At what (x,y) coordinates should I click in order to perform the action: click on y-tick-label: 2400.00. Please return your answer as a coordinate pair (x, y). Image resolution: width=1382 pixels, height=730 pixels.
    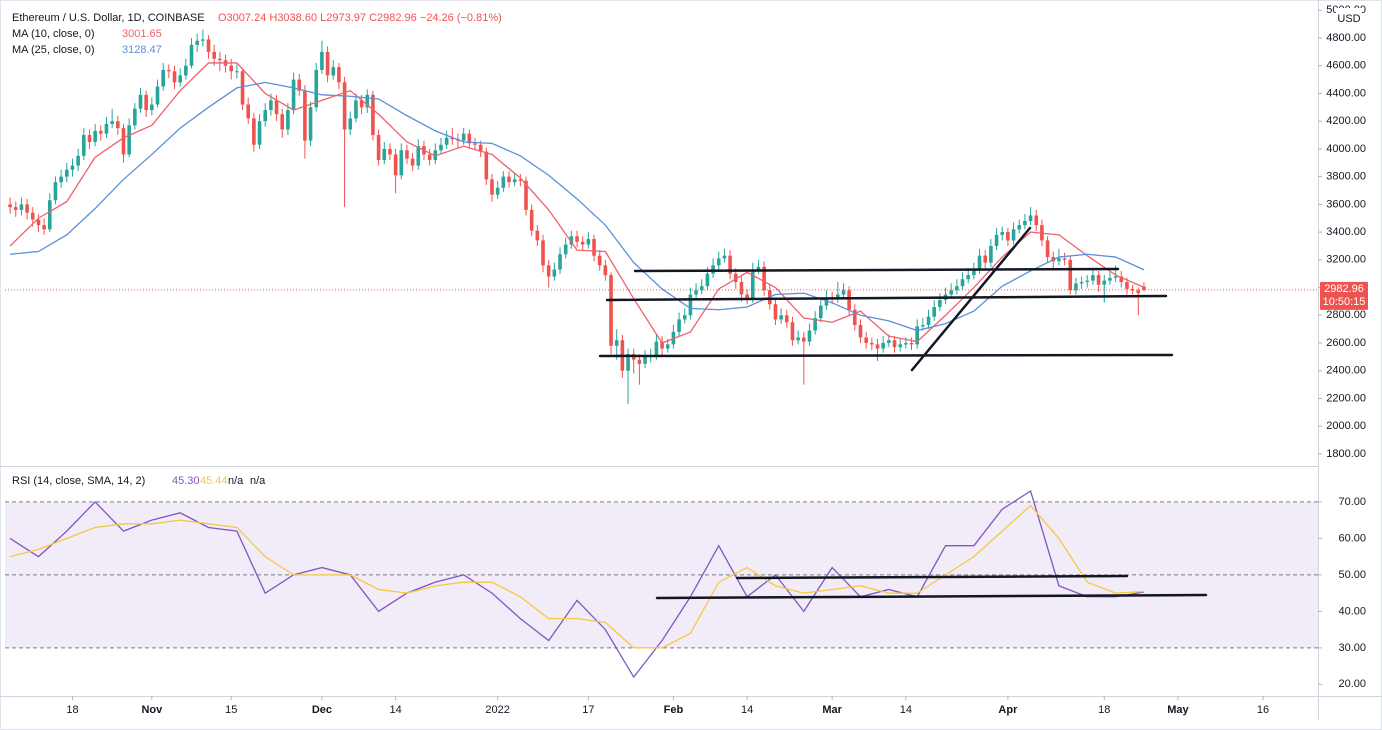
    Looking at the image, I should click on (1346, 371).